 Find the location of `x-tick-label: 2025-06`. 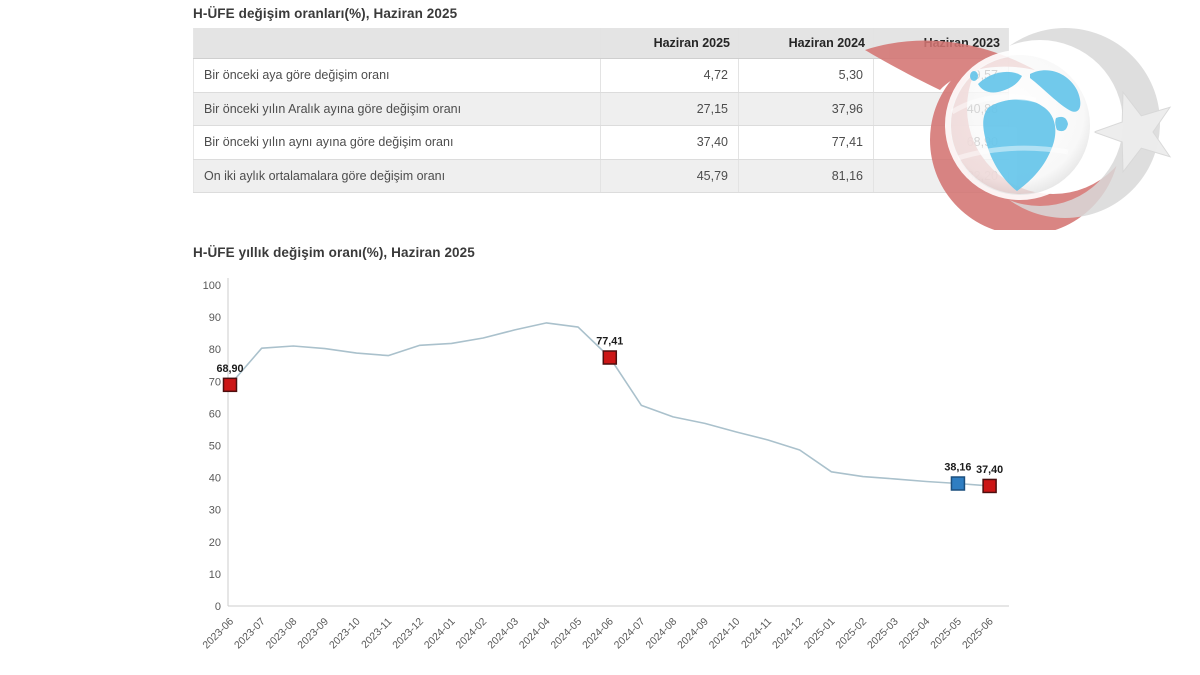

x-tick-label: 2025-06 is located at coordinates (978, 634).